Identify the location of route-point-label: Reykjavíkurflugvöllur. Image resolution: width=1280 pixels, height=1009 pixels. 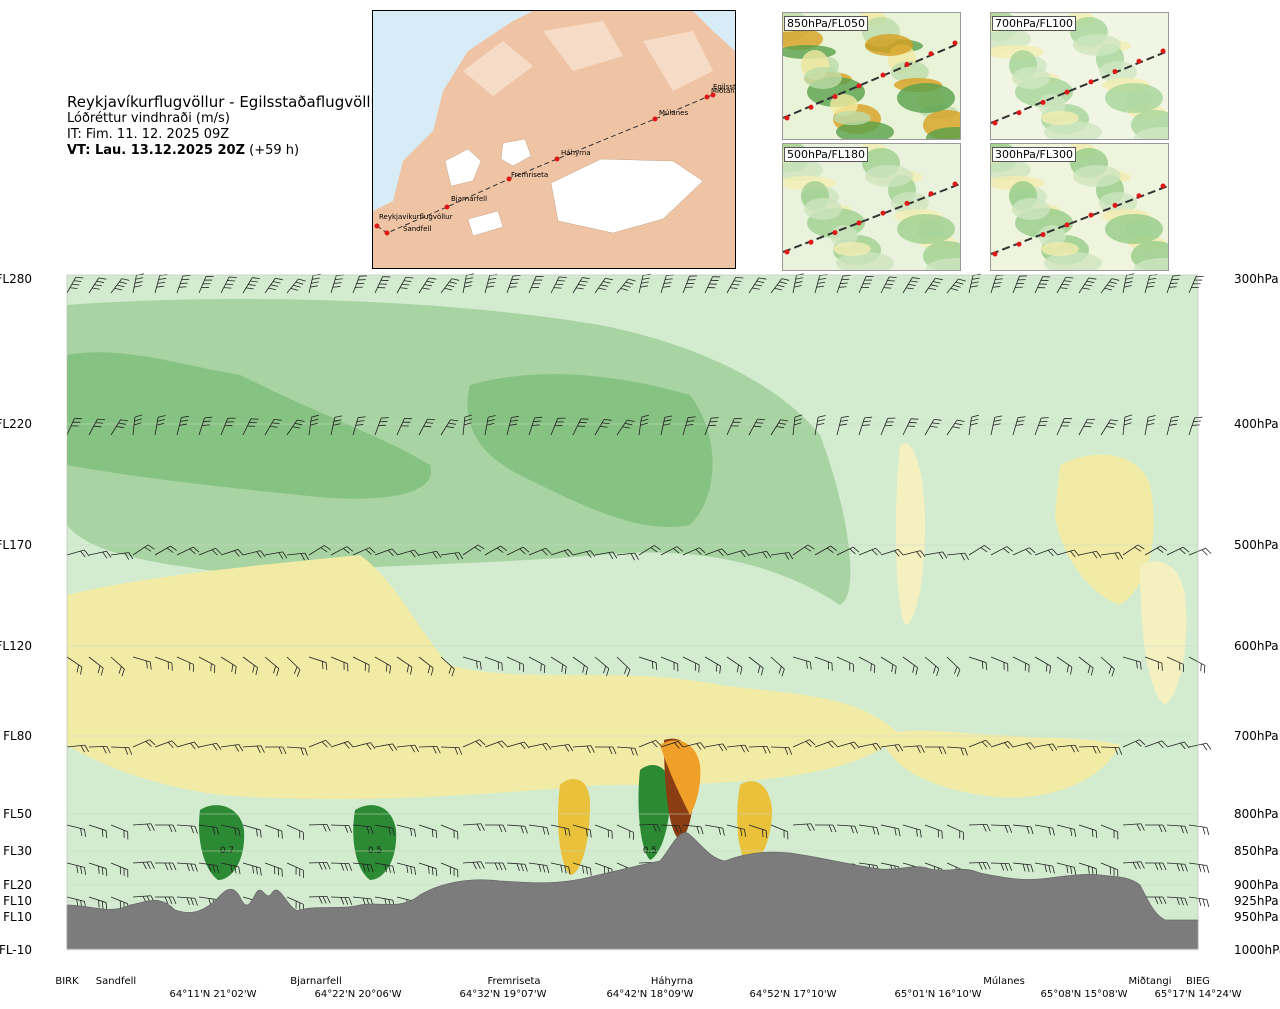
(416, 217).